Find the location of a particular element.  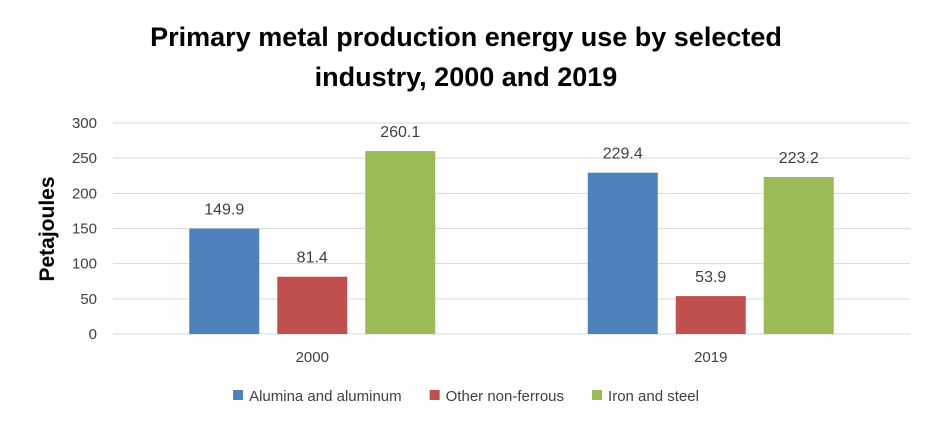

y-tick-label: 50 is located at coordinates (88, 299).